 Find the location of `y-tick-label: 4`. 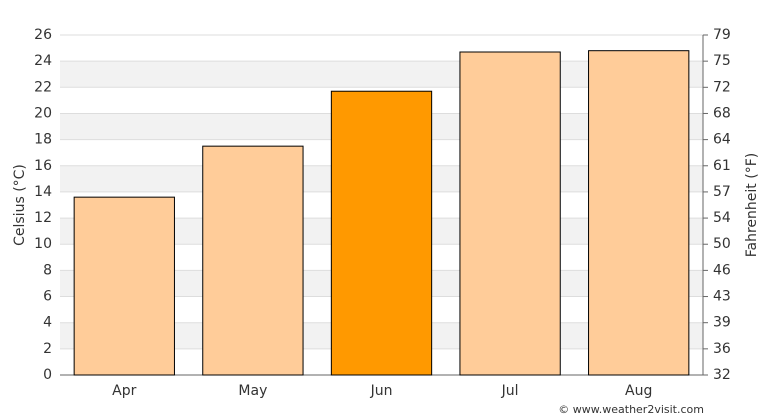

y-tick-label: 4 is located at coordinates (47, 323).